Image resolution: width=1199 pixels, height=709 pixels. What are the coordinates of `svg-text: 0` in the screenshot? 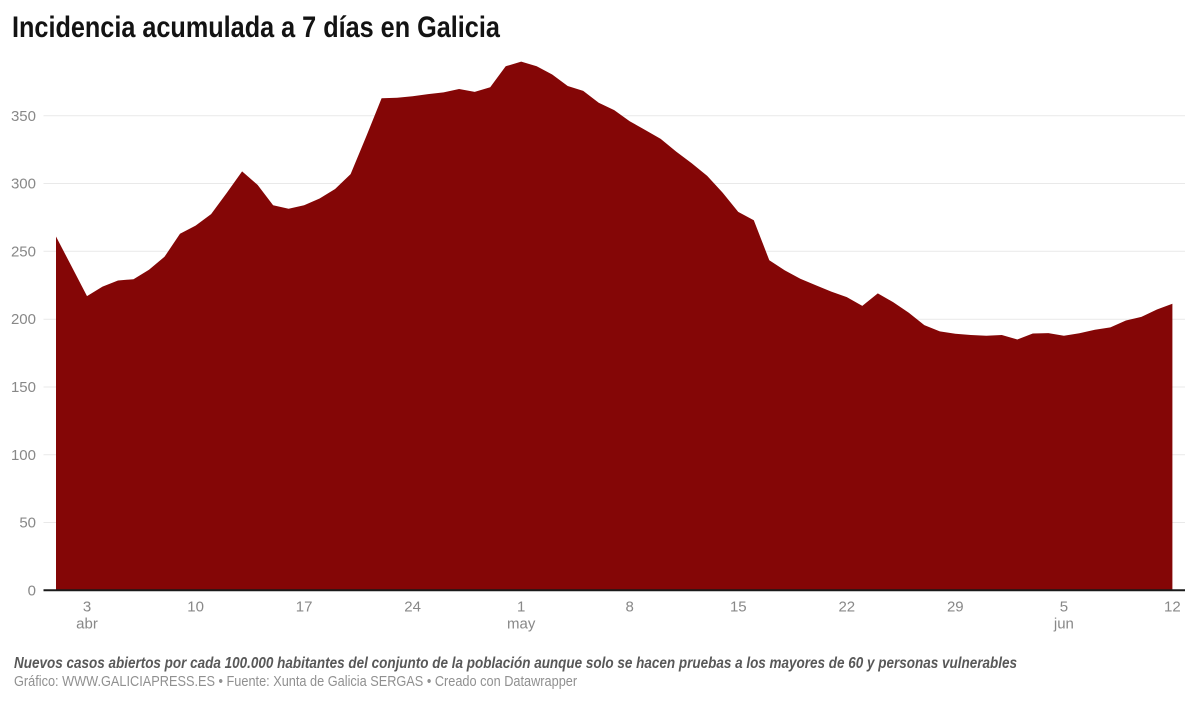 It's located at (32, 590).